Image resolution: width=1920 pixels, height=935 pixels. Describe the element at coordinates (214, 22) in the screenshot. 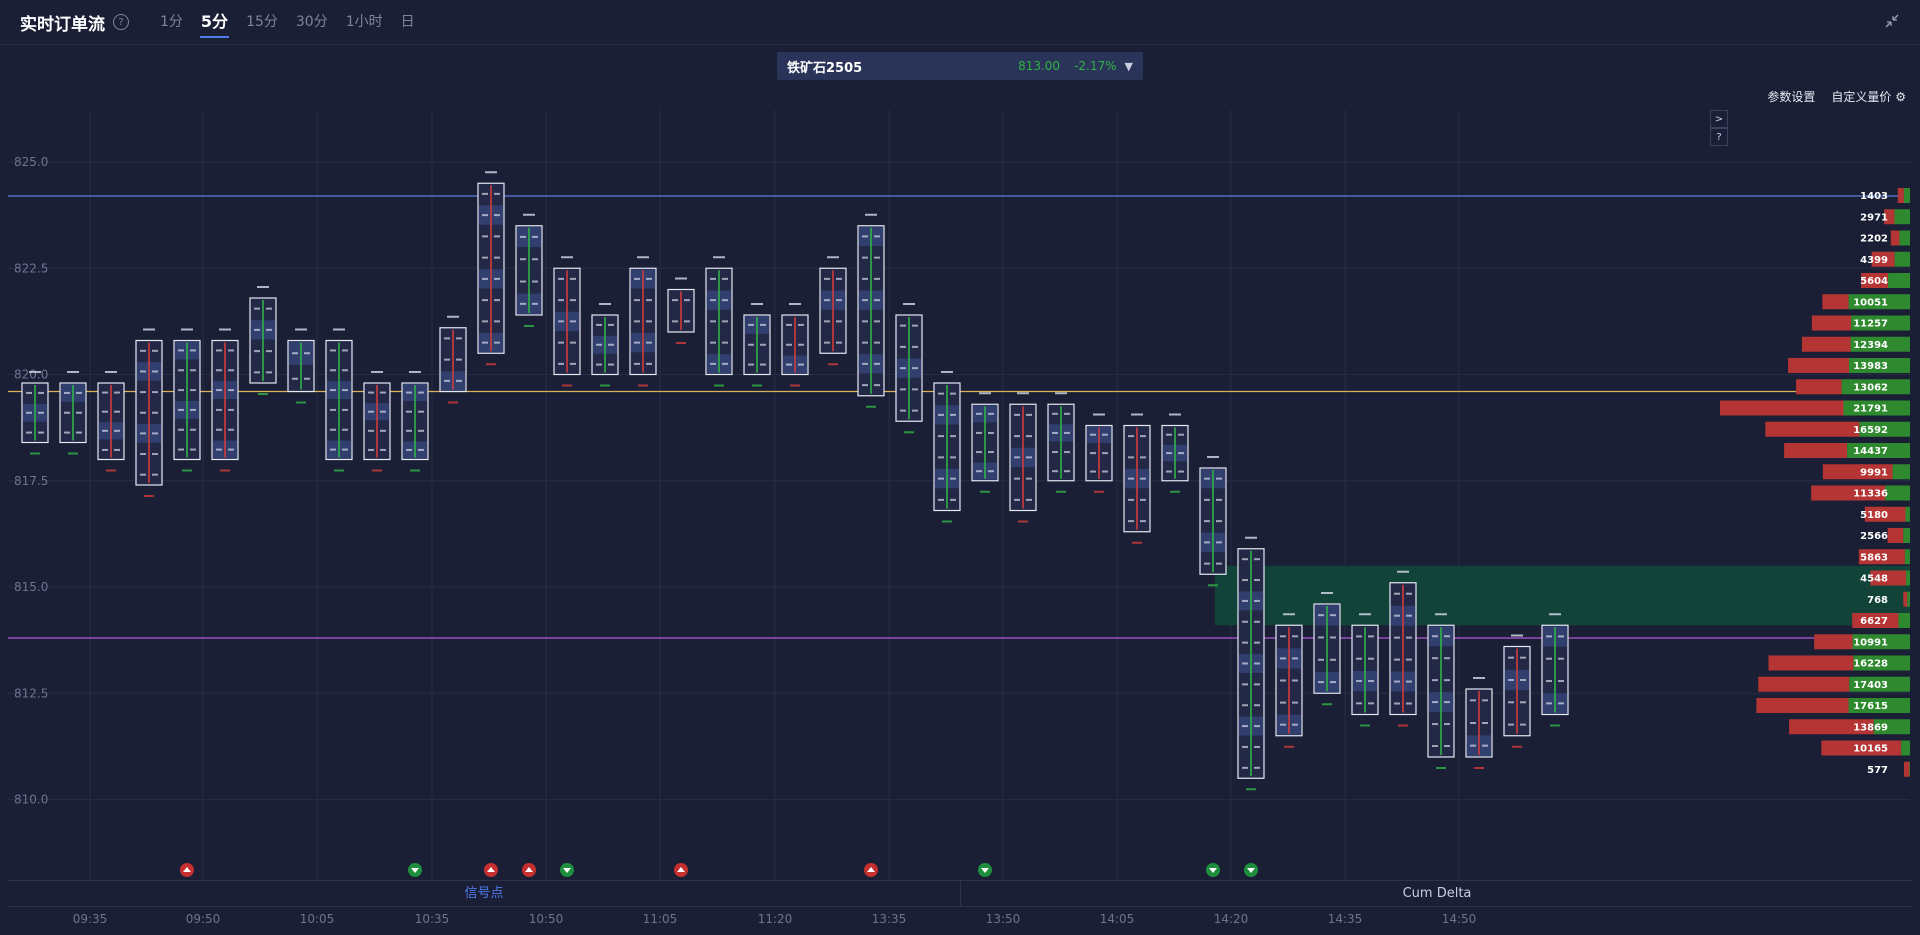

I see `tab-5min: 5分` at that location.